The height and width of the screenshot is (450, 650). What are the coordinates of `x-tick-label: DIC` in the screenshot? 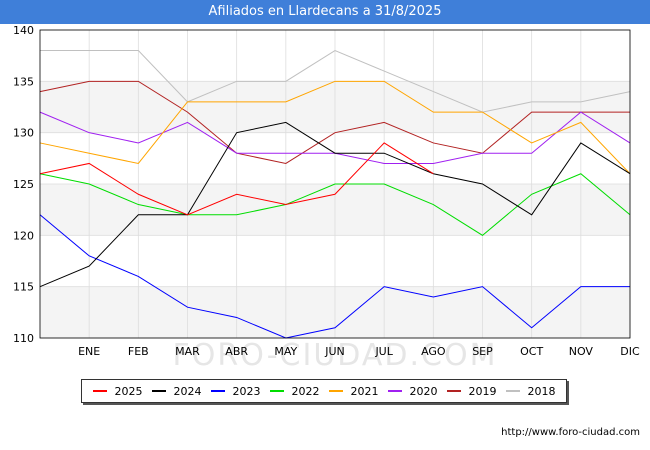 It's located at (630, 351).